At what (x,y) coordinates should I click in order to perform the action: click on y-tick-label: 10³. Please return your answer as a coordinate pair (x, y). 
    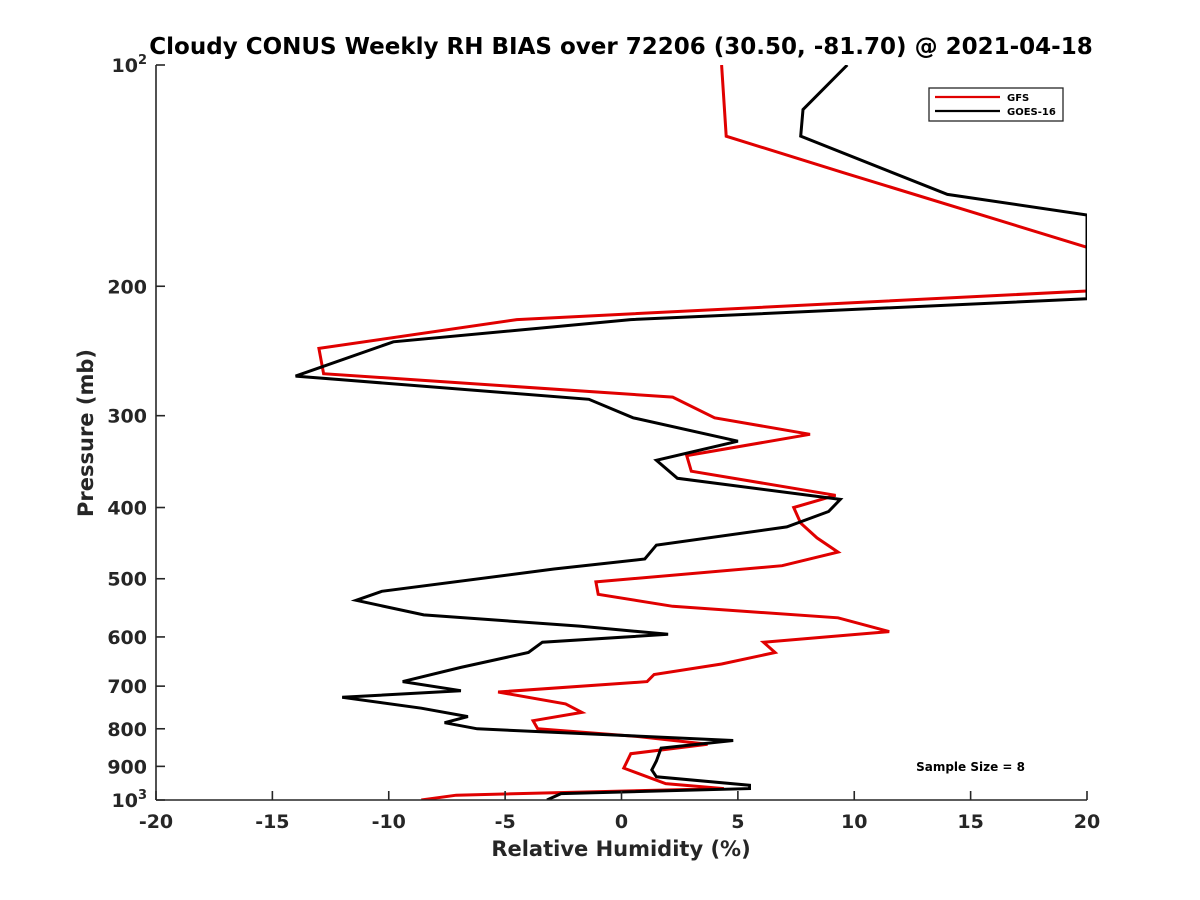
    Looking at the image, I should click on (130, 800).